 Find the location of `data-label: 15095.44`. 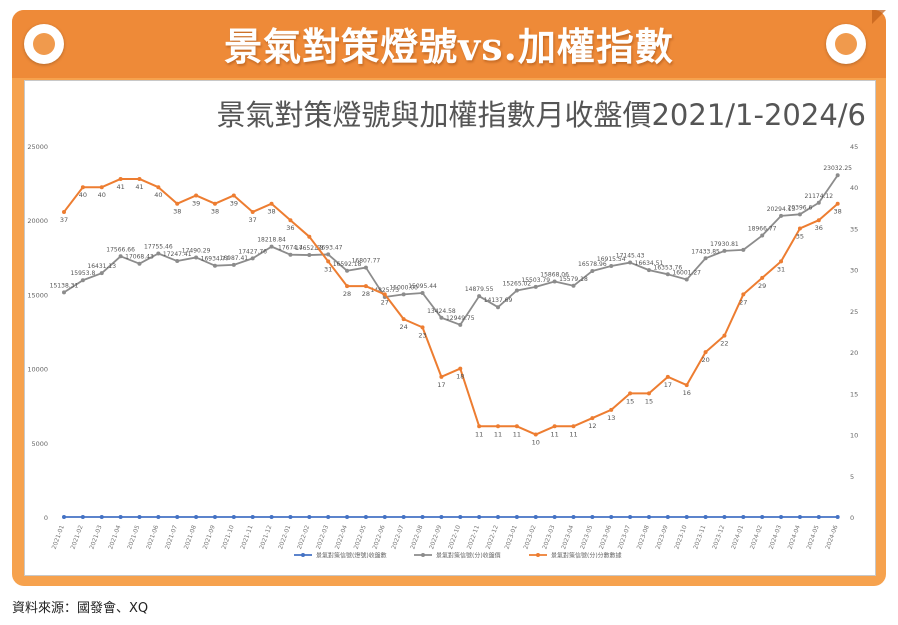

data-label: 15095.44 is located at coordinates (422, 286).